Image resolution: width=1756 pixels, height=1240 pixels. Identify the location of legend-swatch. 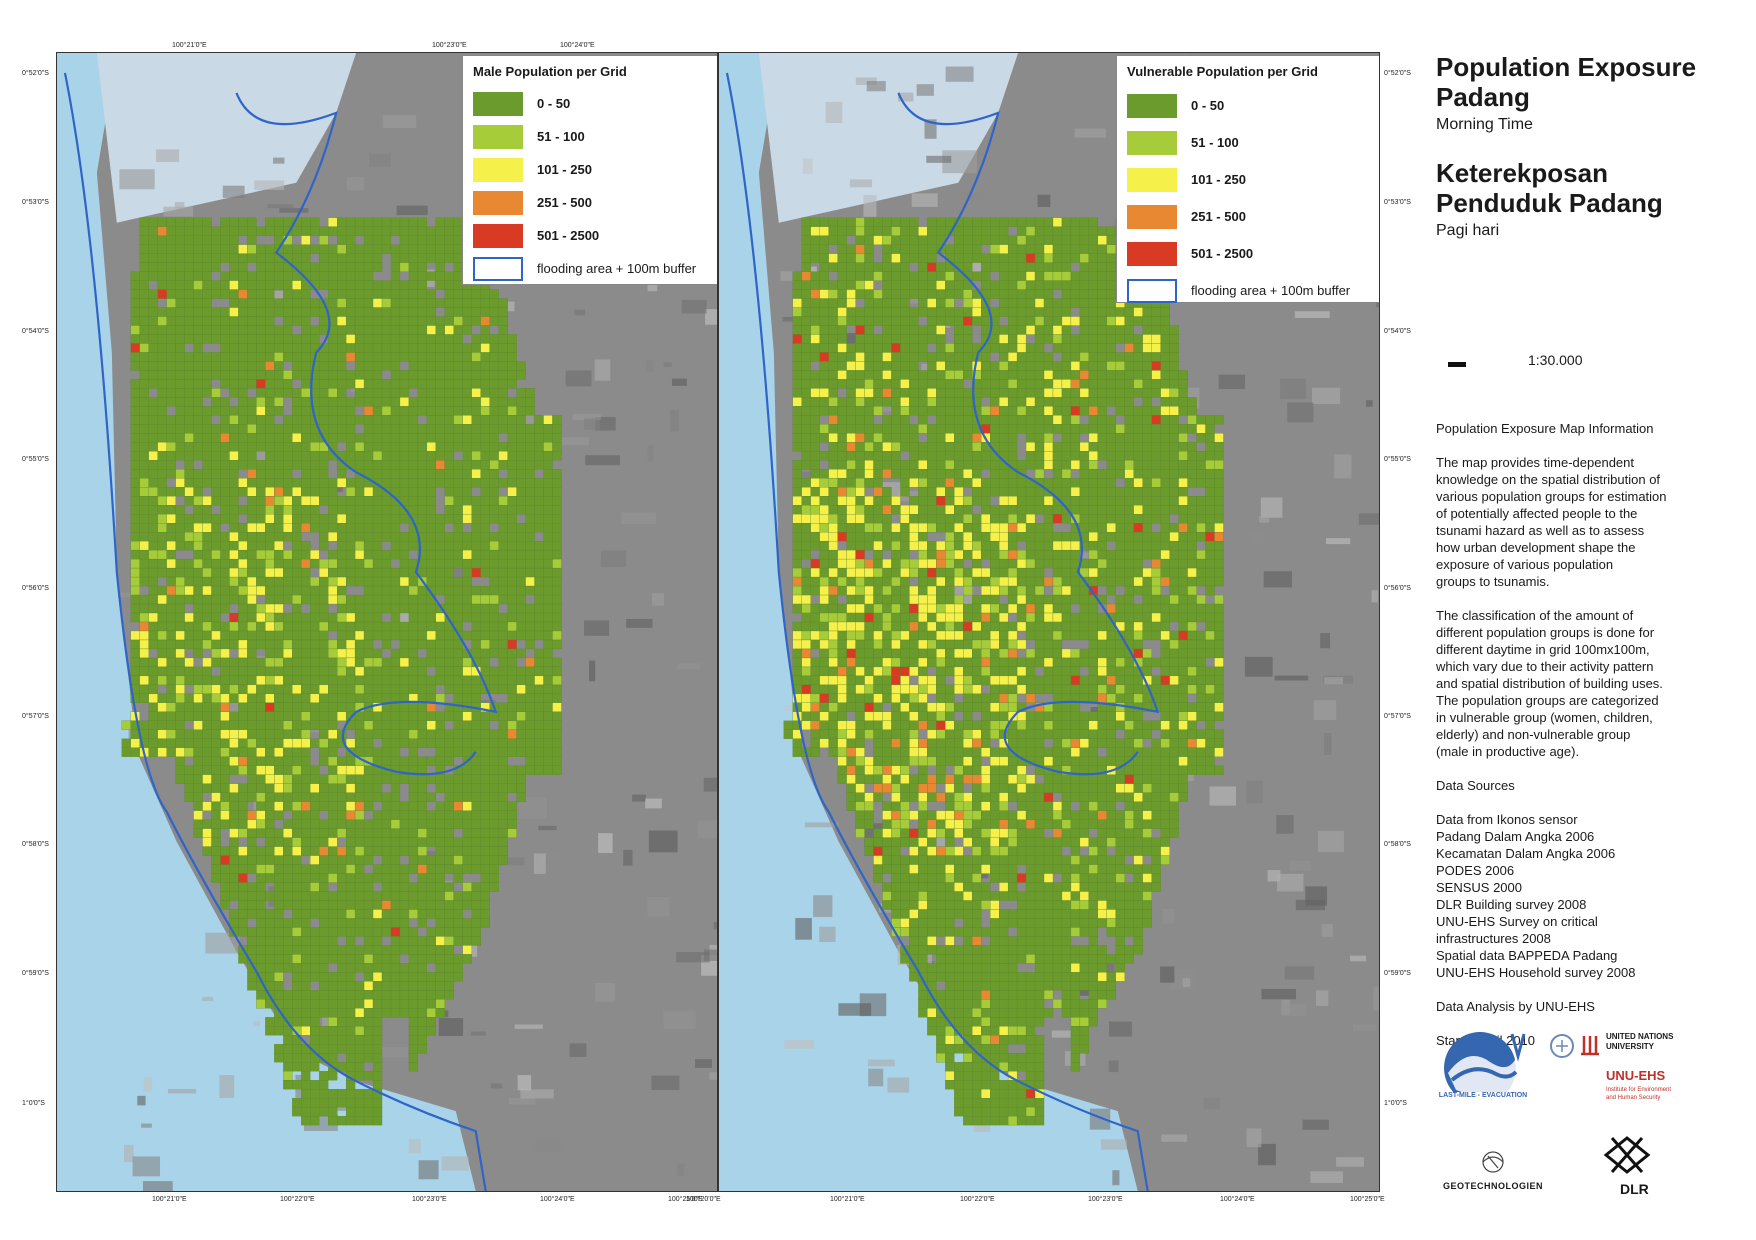
(498, 235).